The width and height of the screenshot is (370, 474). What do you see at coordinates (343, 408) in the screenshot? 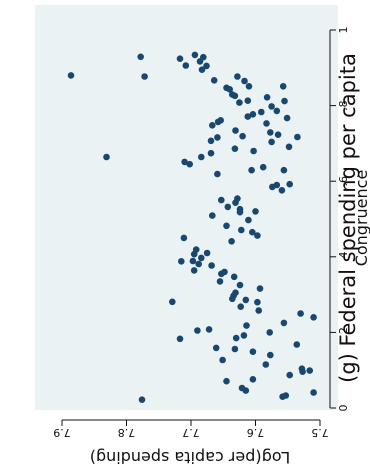
I see `x-tick-label: 0` at bounding box center [343, 408].